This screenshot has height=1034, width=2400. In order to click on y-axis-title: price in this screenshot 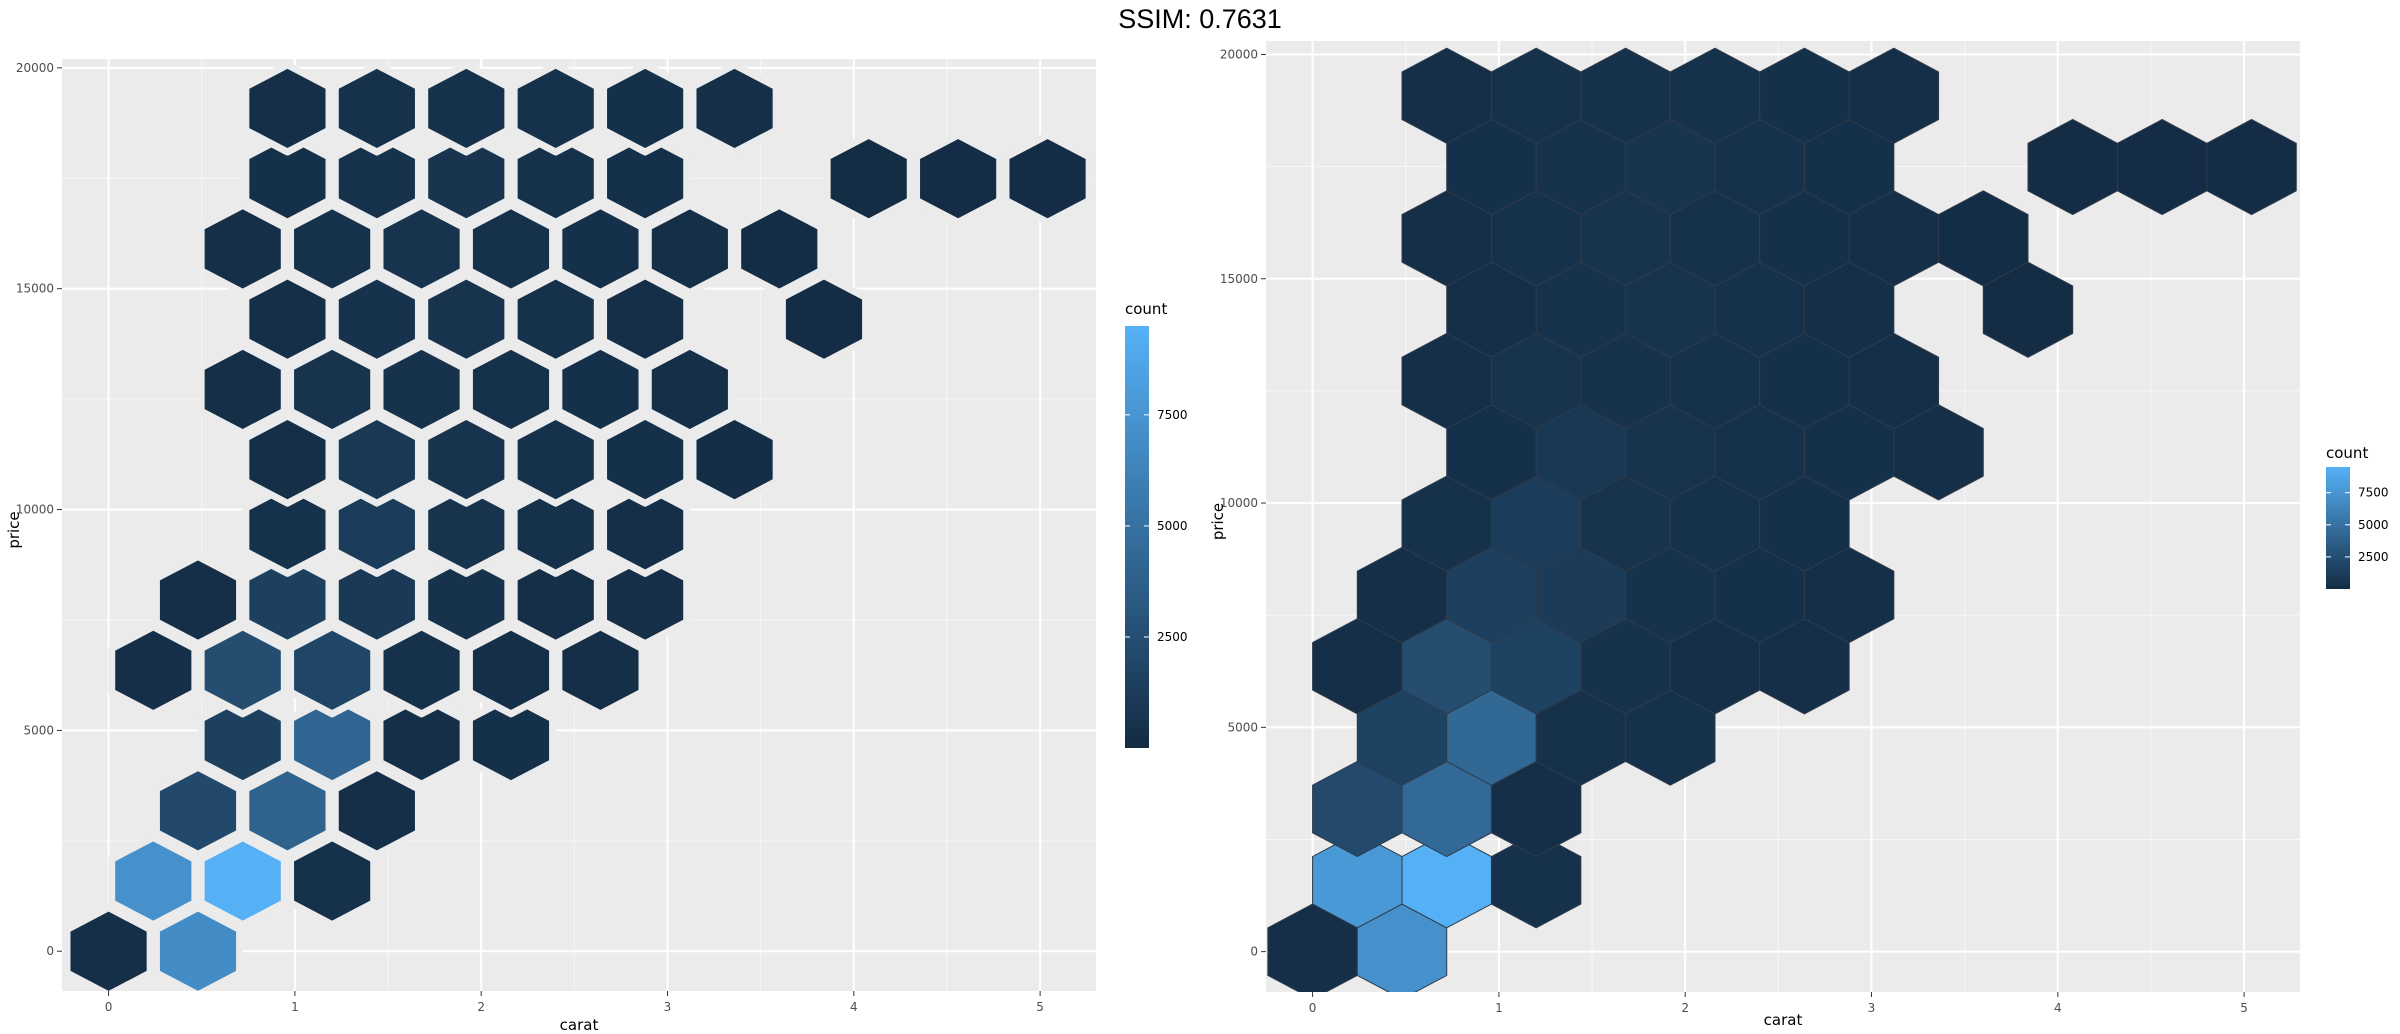, I will do `click(14, 529)`.